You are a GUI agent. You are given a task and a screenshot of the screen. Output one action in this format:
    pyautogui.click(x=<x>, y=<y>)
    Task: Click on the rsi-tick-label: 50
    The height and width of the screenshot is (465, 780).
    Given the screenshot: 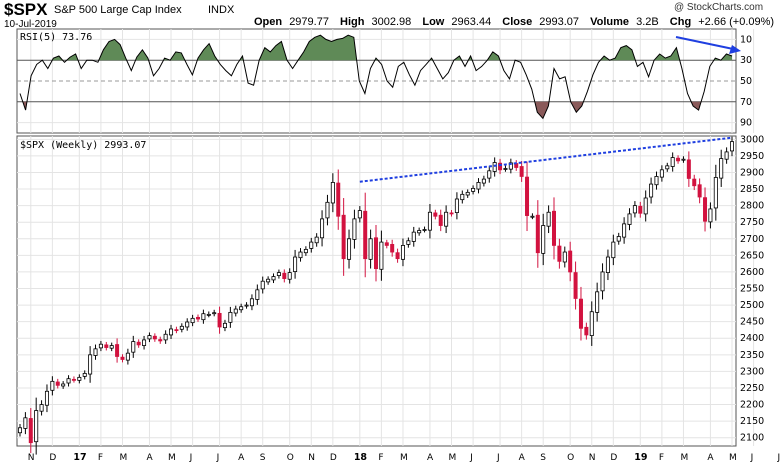 What is the action you would take?
    pyautogui.click(x=746, y=81)
    